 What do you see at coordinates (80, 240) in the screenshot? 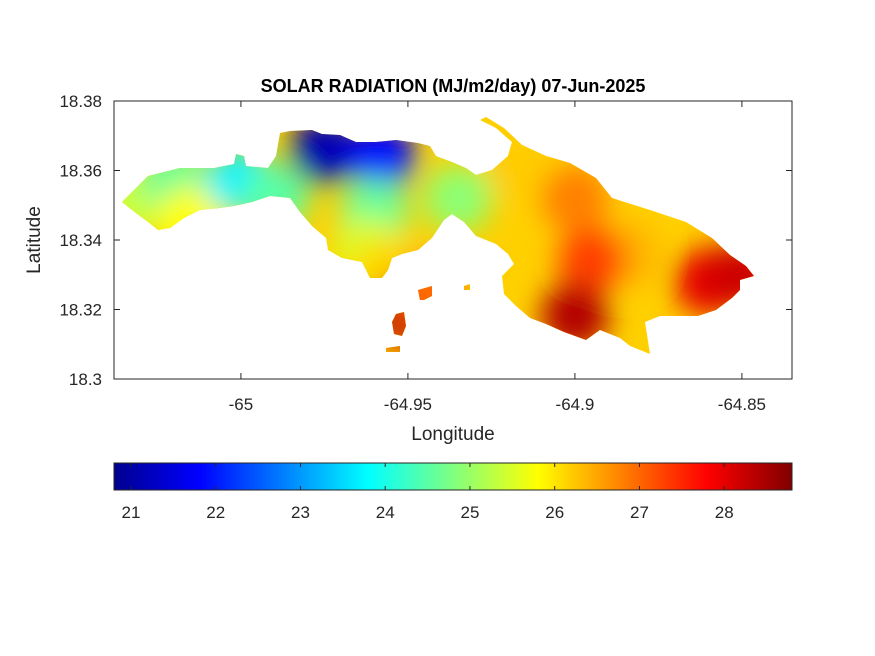
I see `y-tick-label: 18.34` at bounding box center [80, 240].